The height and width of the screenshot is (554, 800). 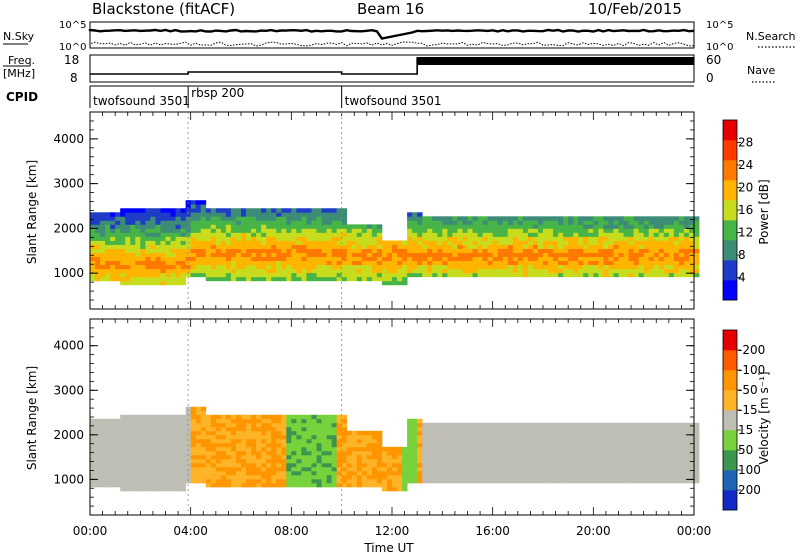 What do you see at coordinates (22, 97) in the screenshot?
I see `cpid-label: CPID` at bounding box center [22, 97].